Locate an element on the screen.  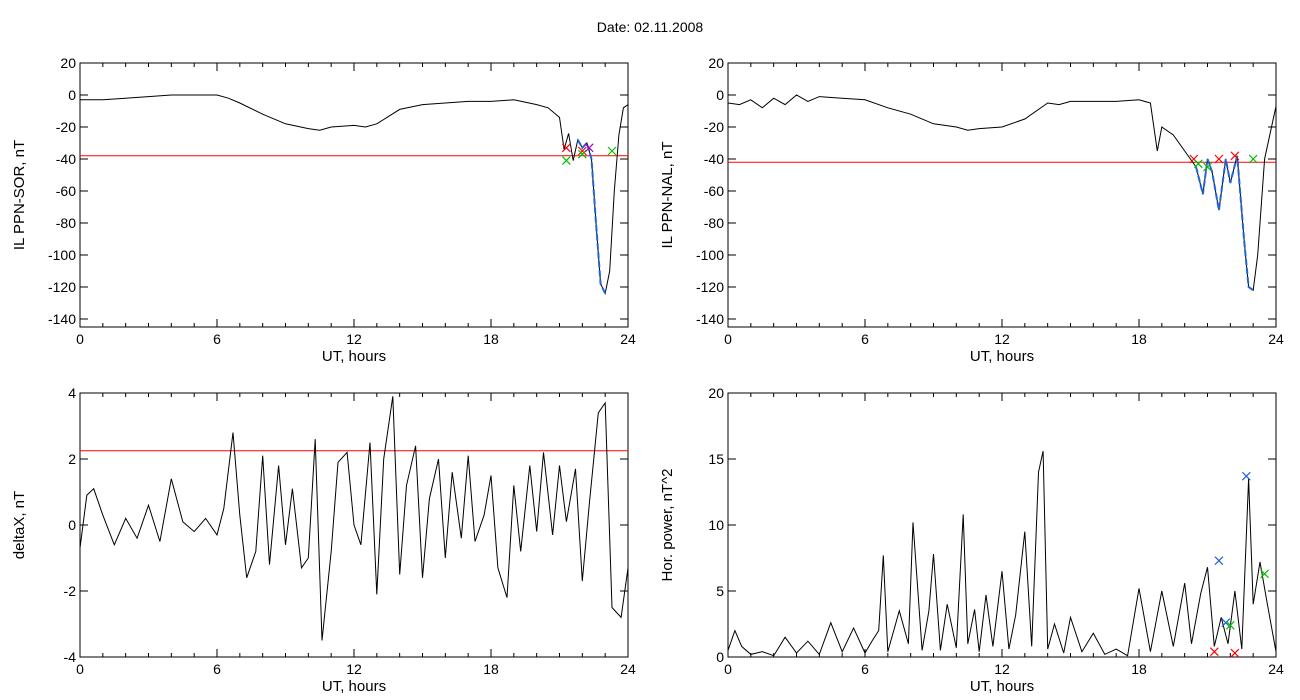
y-axis-label: Hor. power, nT^2 is located at coordinates (667, 525).